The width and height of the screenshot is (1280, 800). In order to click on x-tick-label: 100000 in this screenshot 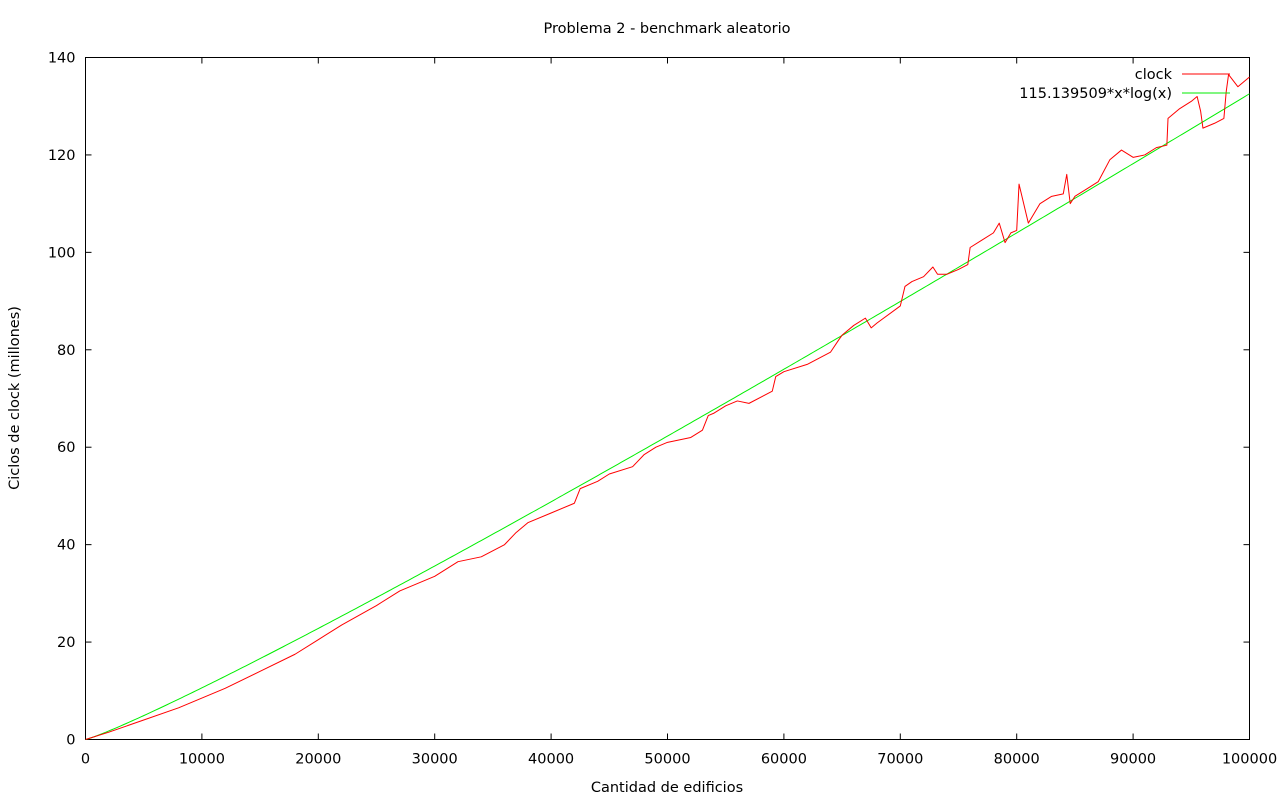, I will do `click(1249, 760)`.